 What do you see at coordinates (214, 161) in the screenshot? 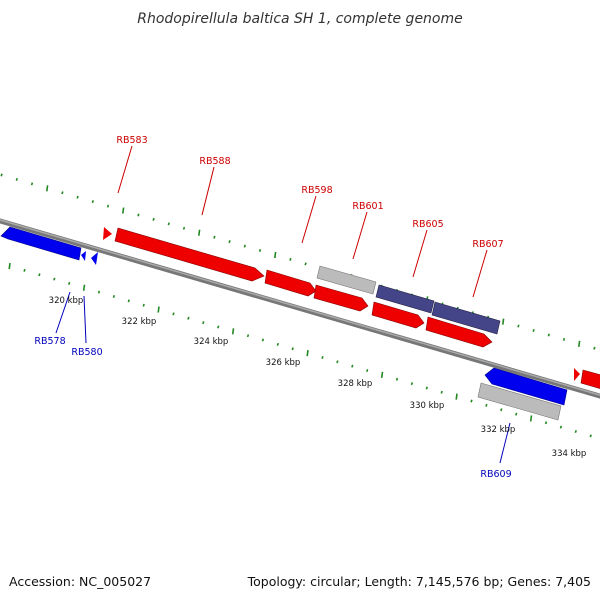
I see `gene-label-RB588: RB588` at bounding box center [214, 161].